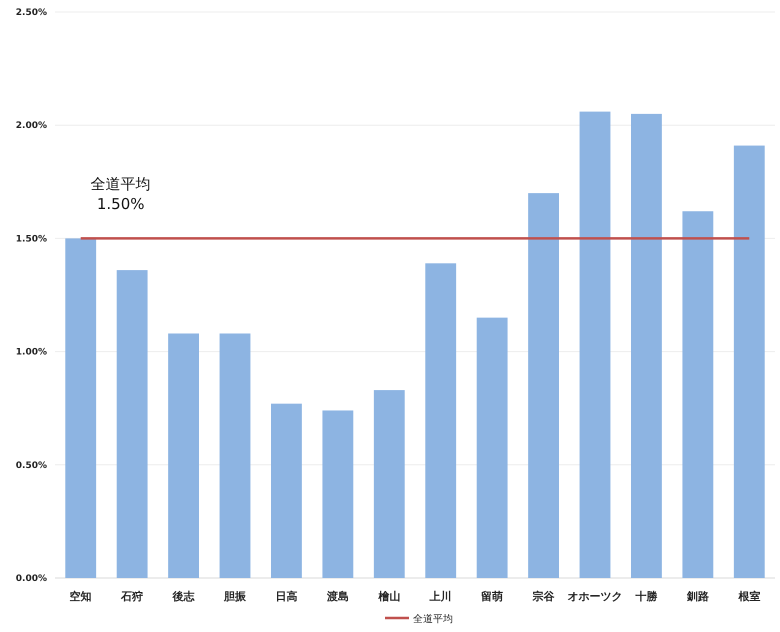 The width and height of the screenshot is (780, 632). What do you see at coordinates (388, 596) in the screenshot?
I see `x-tick-label: 檜山` at bounding box center [388, 596].